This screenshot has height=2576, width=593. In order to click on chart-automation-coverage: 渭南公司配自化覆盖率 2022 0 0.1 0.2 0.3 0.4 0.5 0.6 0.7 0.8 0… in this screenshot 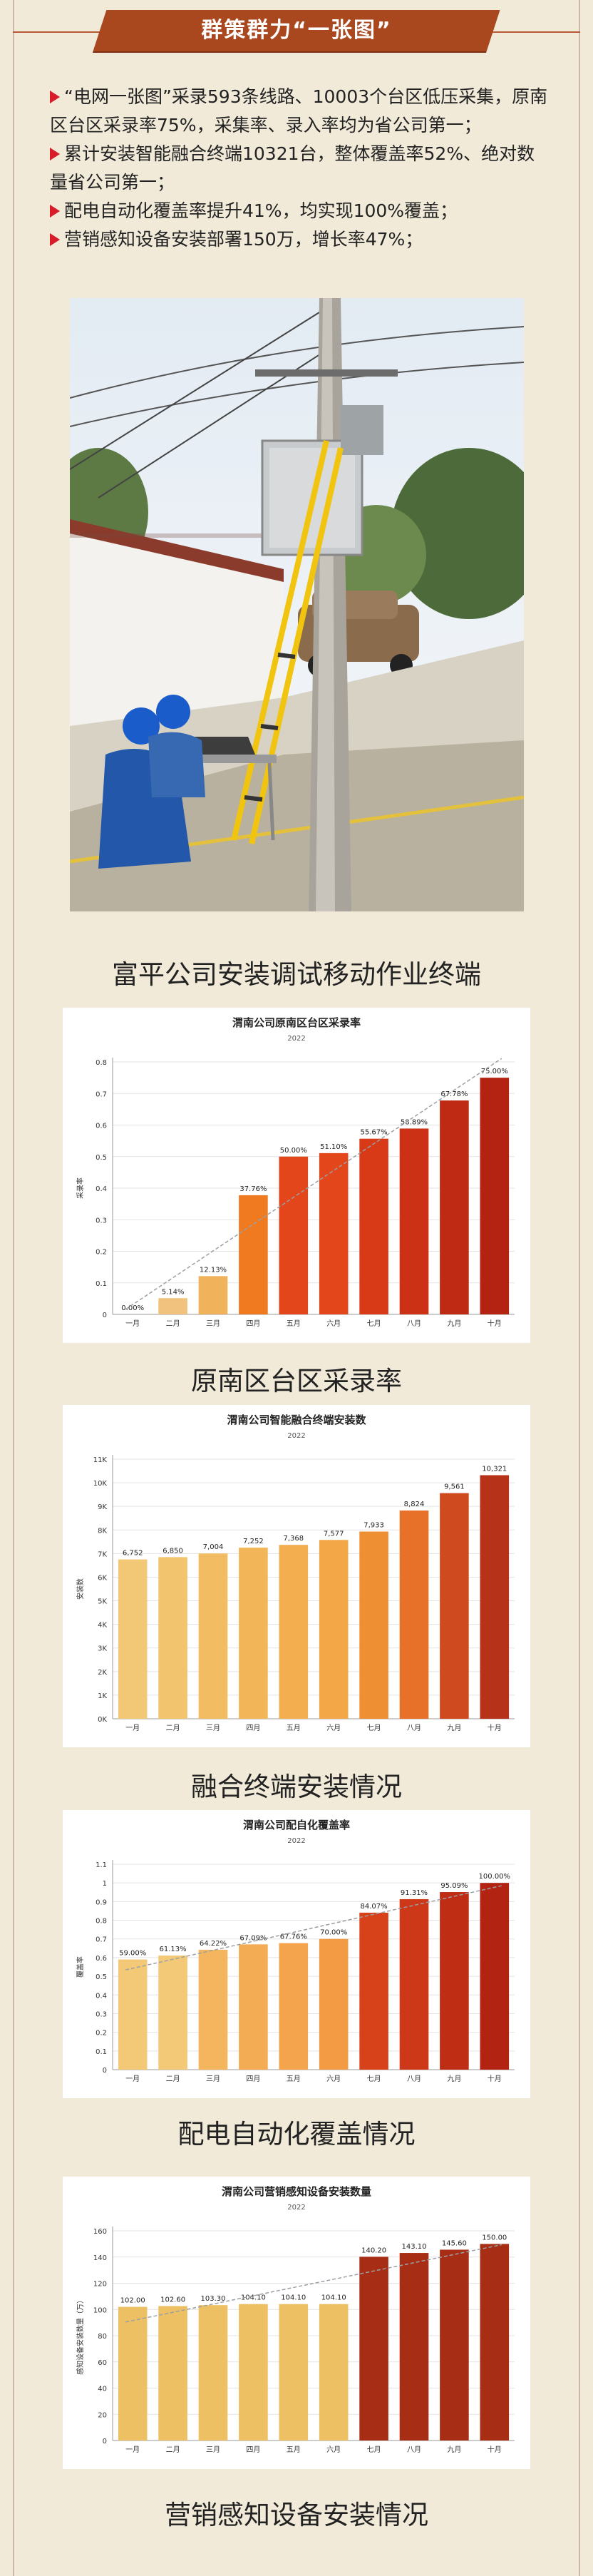, I will do `click(295, 1951)`.